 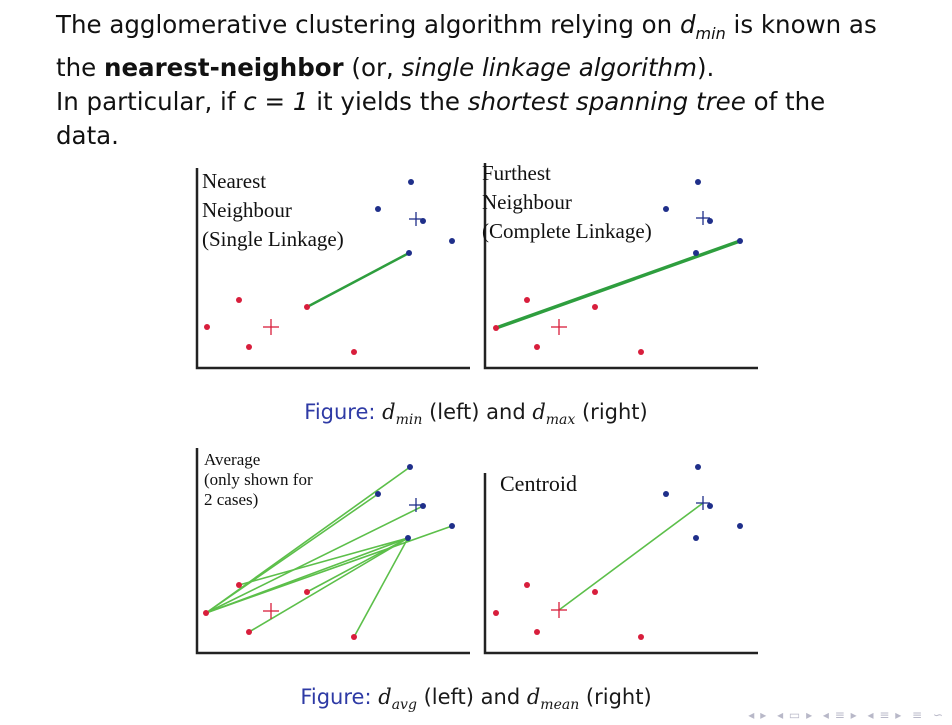 What do you see at coordinates (560, 420) in the screenshot?
I see `caption-math-sub: max` at bounding box center [560, 420].